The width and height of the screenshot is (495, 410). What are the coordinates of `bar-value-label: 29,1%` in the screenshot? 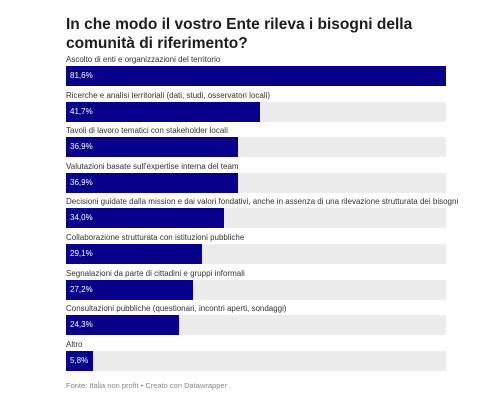 It's located at (81, 253).